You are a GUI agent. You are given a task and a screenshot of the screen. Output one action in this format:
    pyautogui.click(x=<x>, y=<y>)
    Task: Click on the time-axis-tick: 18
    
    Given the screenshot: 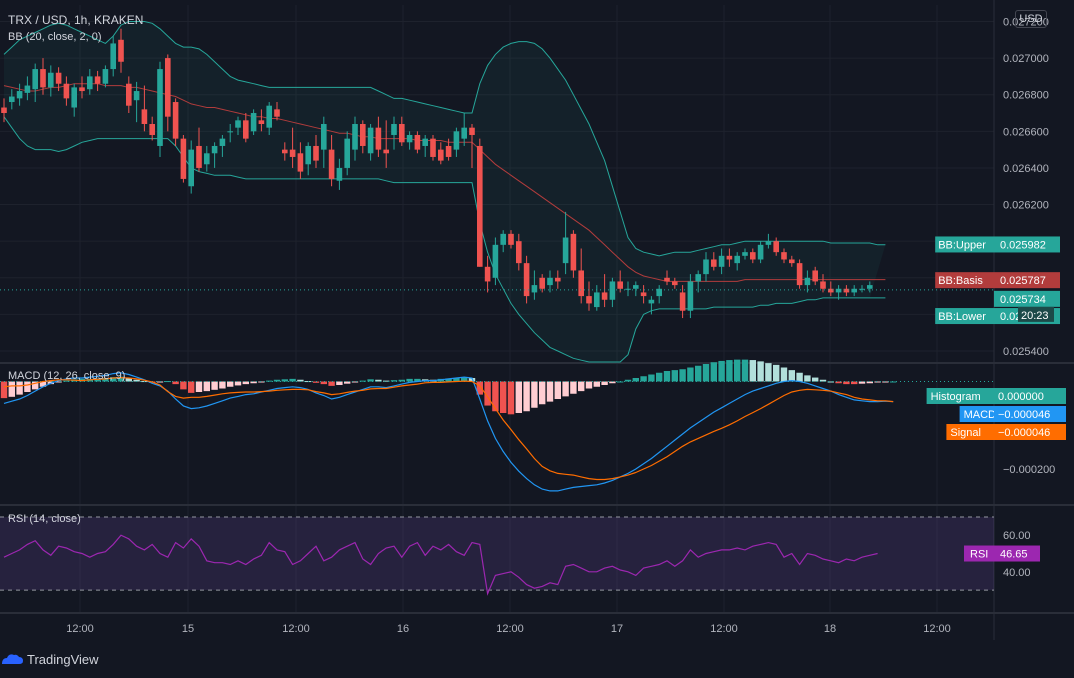 What is the action you would take?
    pyautogui.click(x=830, y=629)
    